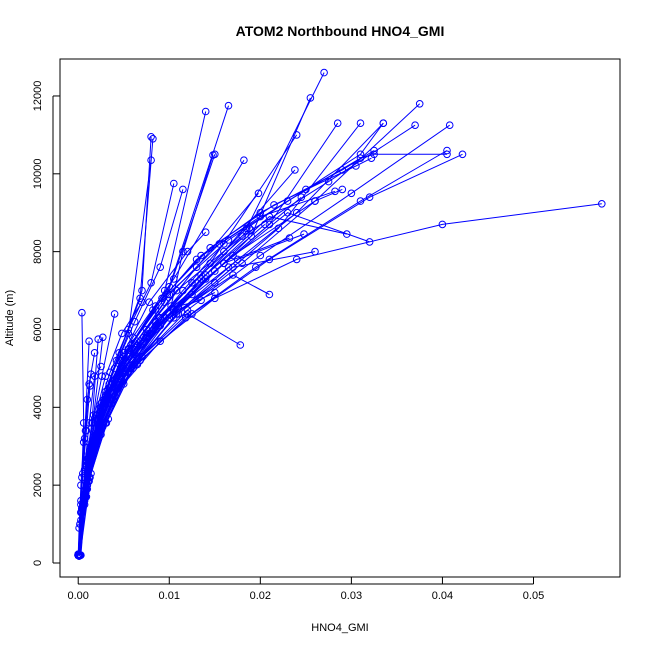 The image size is (650, 650). What do you see at coordinates (169, 596) in the screenshot?
I see `x-tick-label: 0.01` at bounding box center [169, 596].